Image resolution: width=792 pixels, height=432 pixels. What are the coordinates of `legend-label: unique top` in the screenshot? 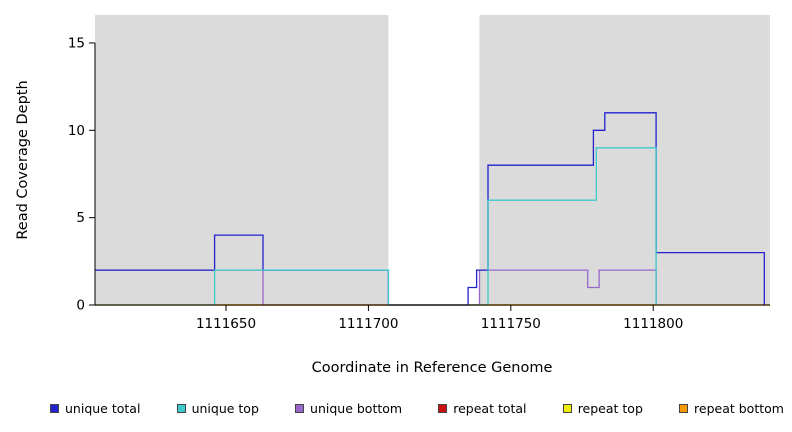 It's located at (225, 408).